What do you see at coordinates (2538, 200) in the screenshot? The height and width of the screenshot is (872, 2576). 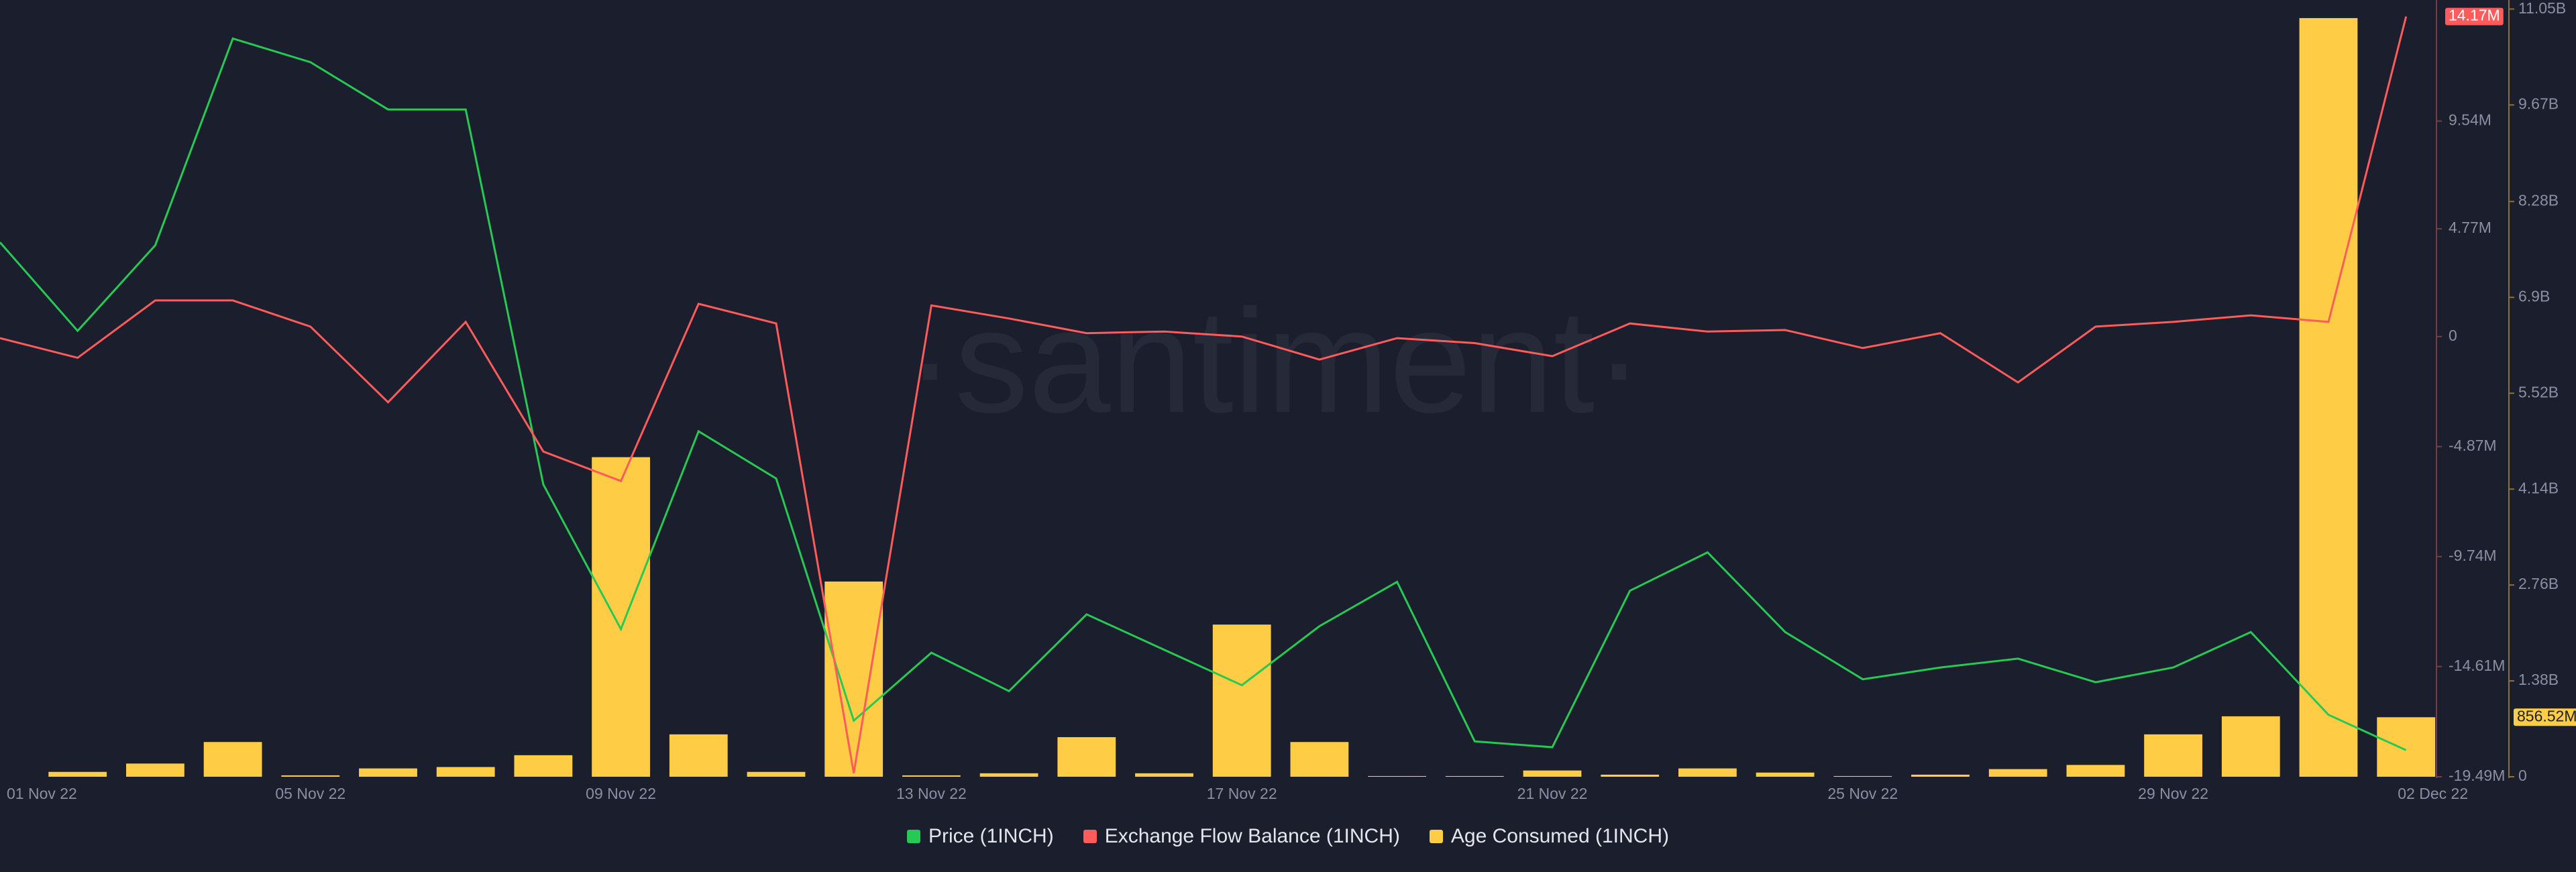 I see `y2-tick-label: 8.28B` at bounding box center [2538, 200].